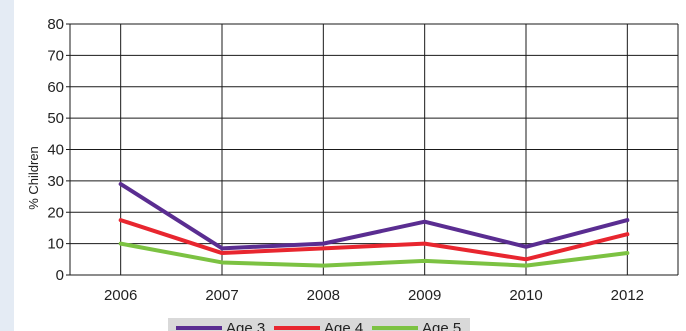 Image resolution: width=686 pixels, height=331 pixels. I want to click on legend-label: Age 5, so click(441, 325).